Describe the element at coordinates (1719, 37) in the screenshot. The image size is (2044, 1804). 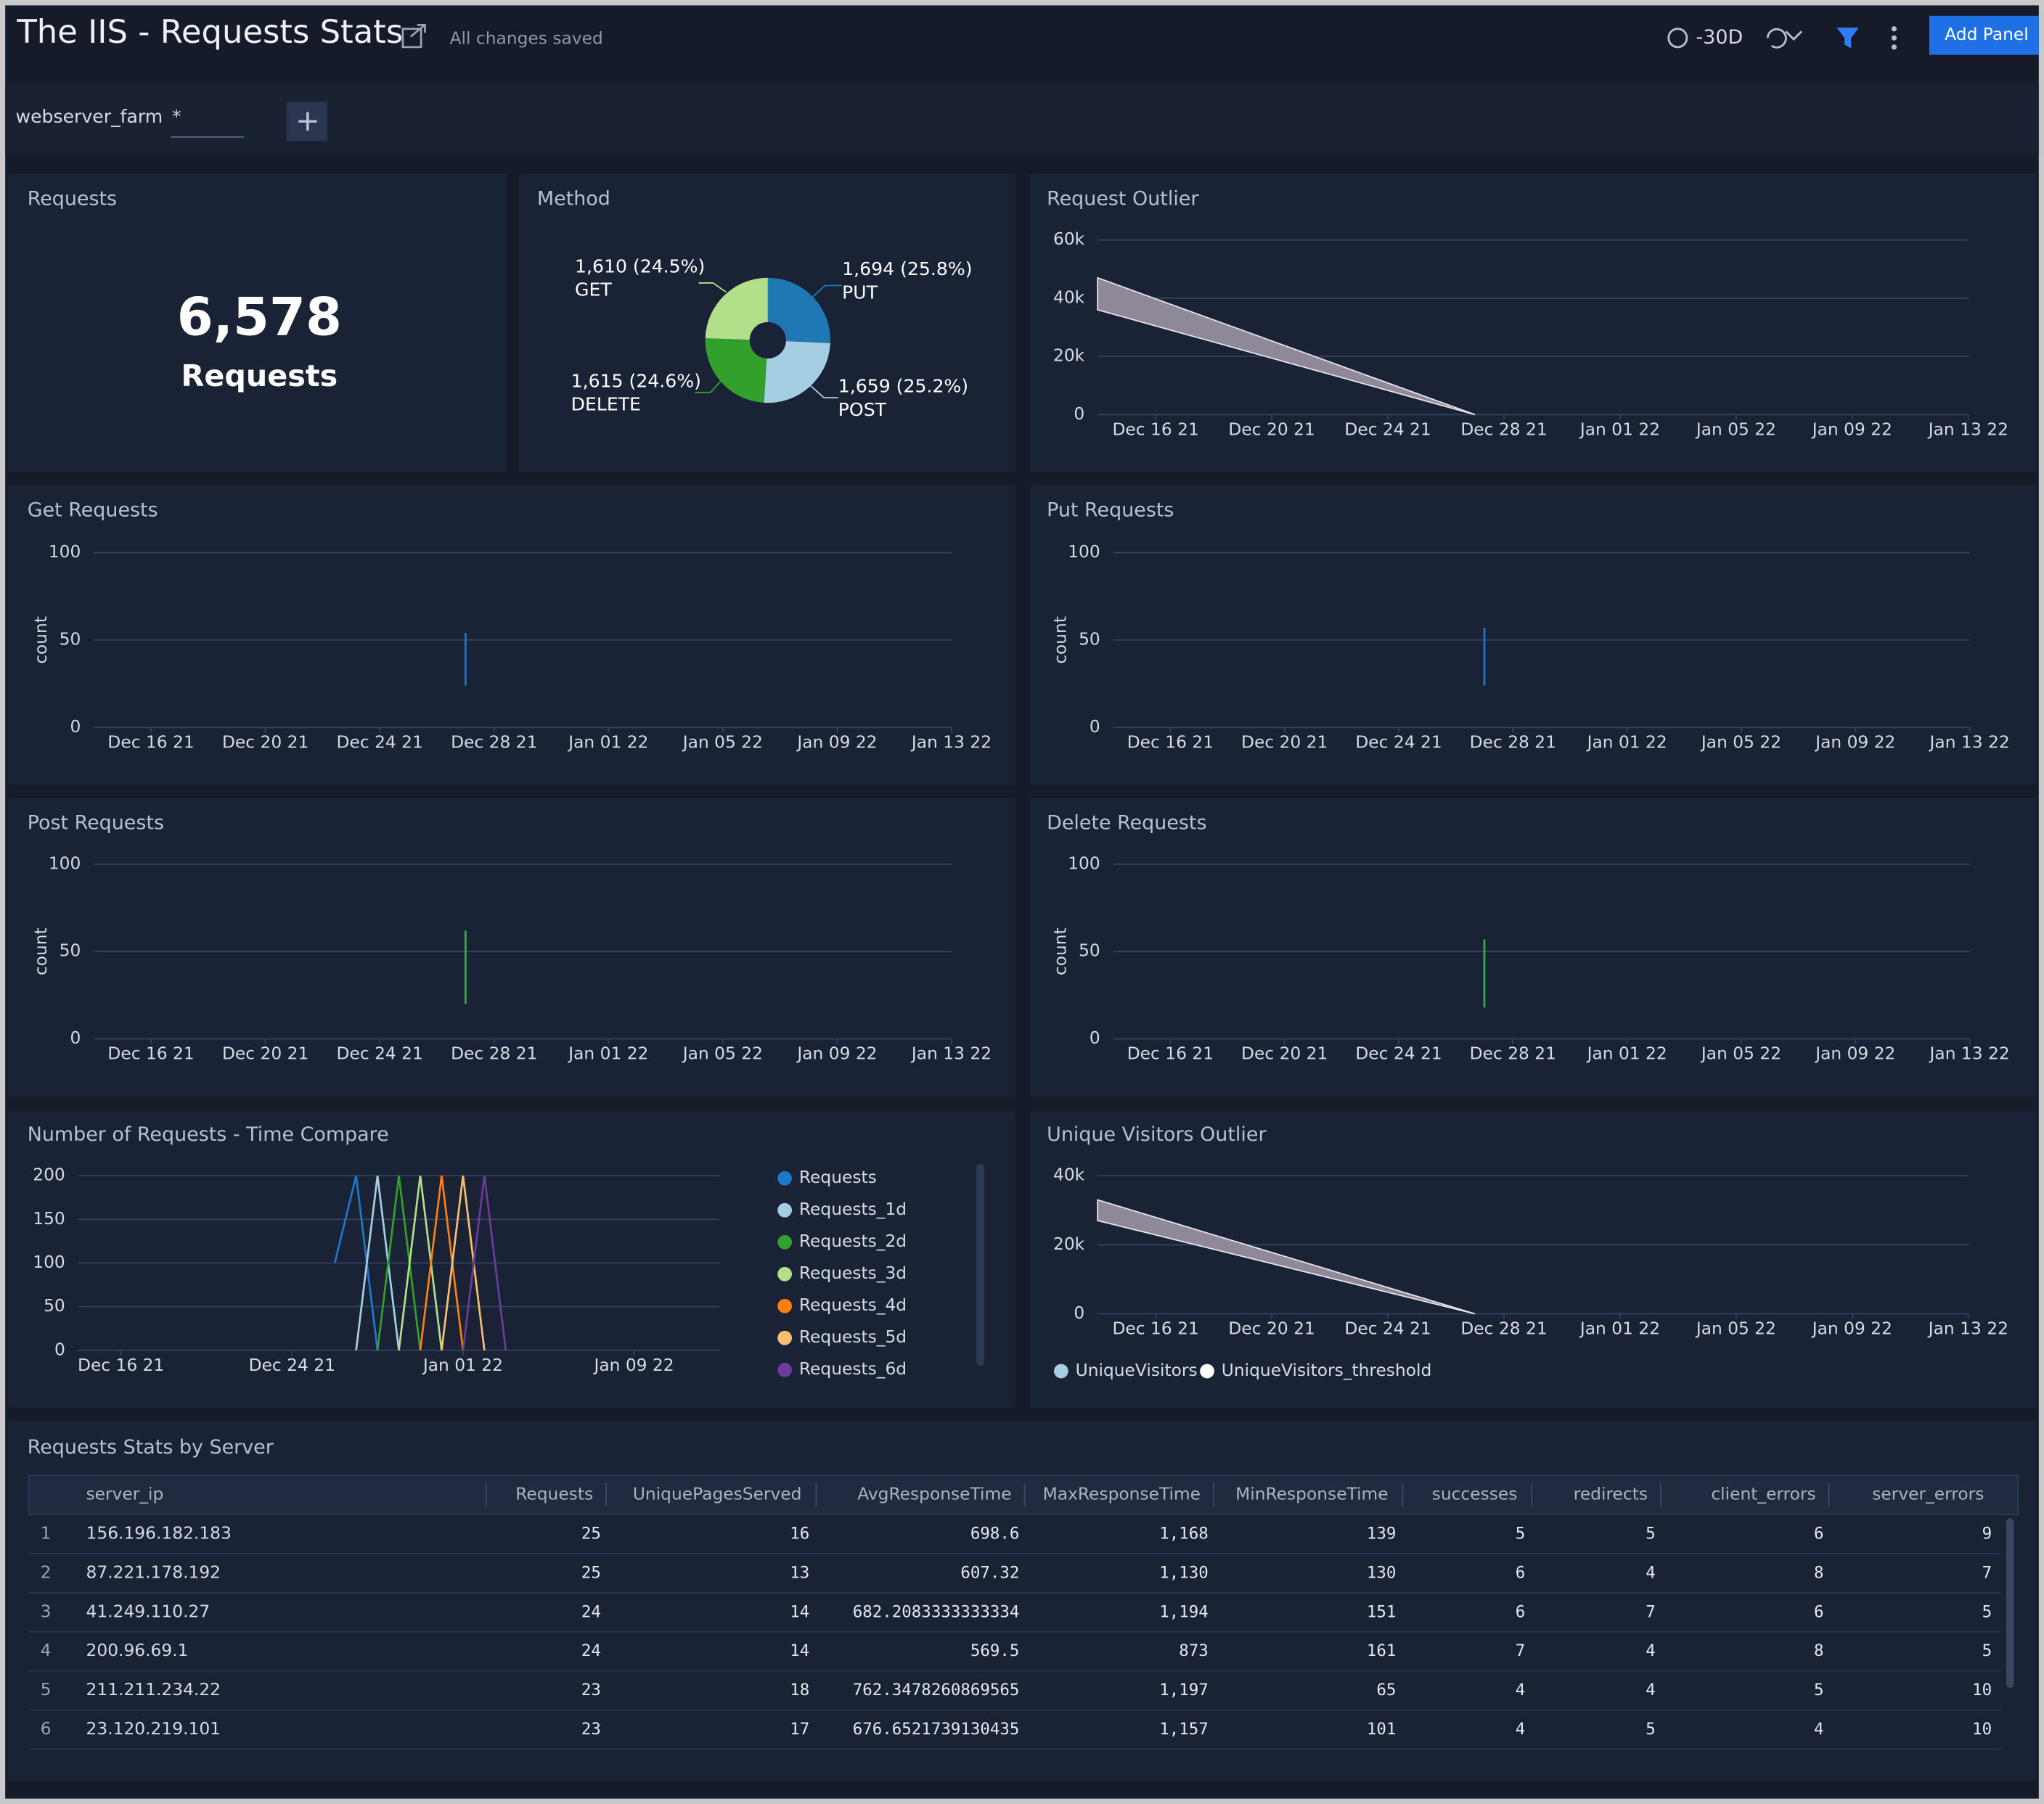
I see `time-range: -30D` at that location.